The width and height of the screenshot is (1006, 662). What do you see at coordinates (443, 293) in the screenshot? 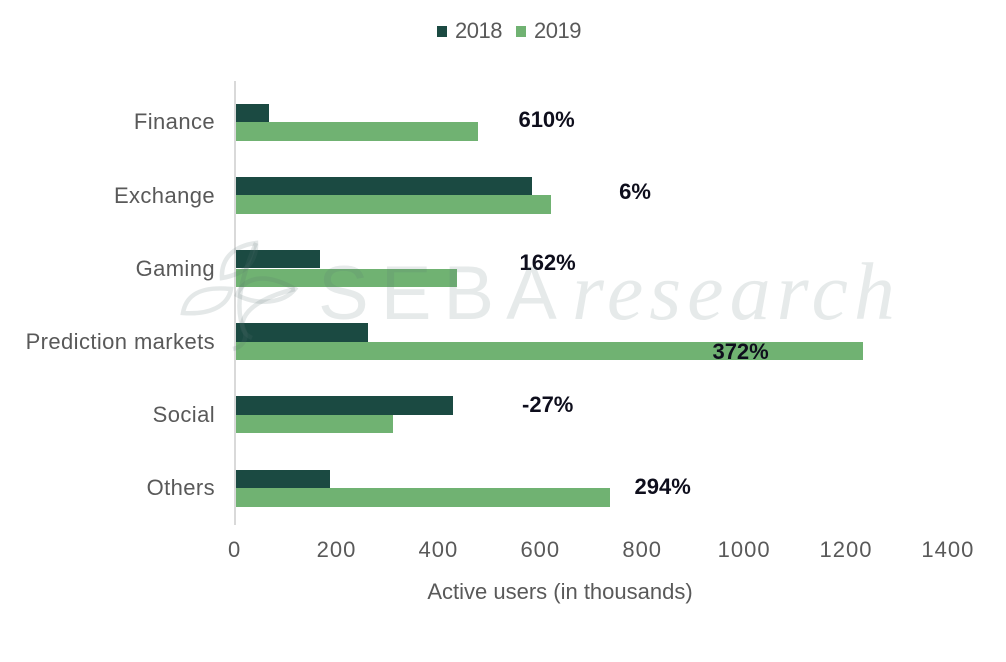
I see `svg-text: SEBA` at bounding box center [443, 293].